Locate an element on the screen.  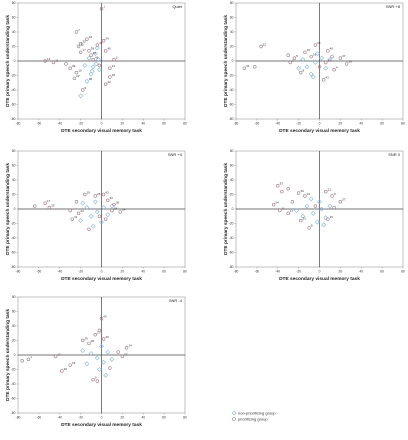
data-point-label: 29 is located at coordinates (53, 205).